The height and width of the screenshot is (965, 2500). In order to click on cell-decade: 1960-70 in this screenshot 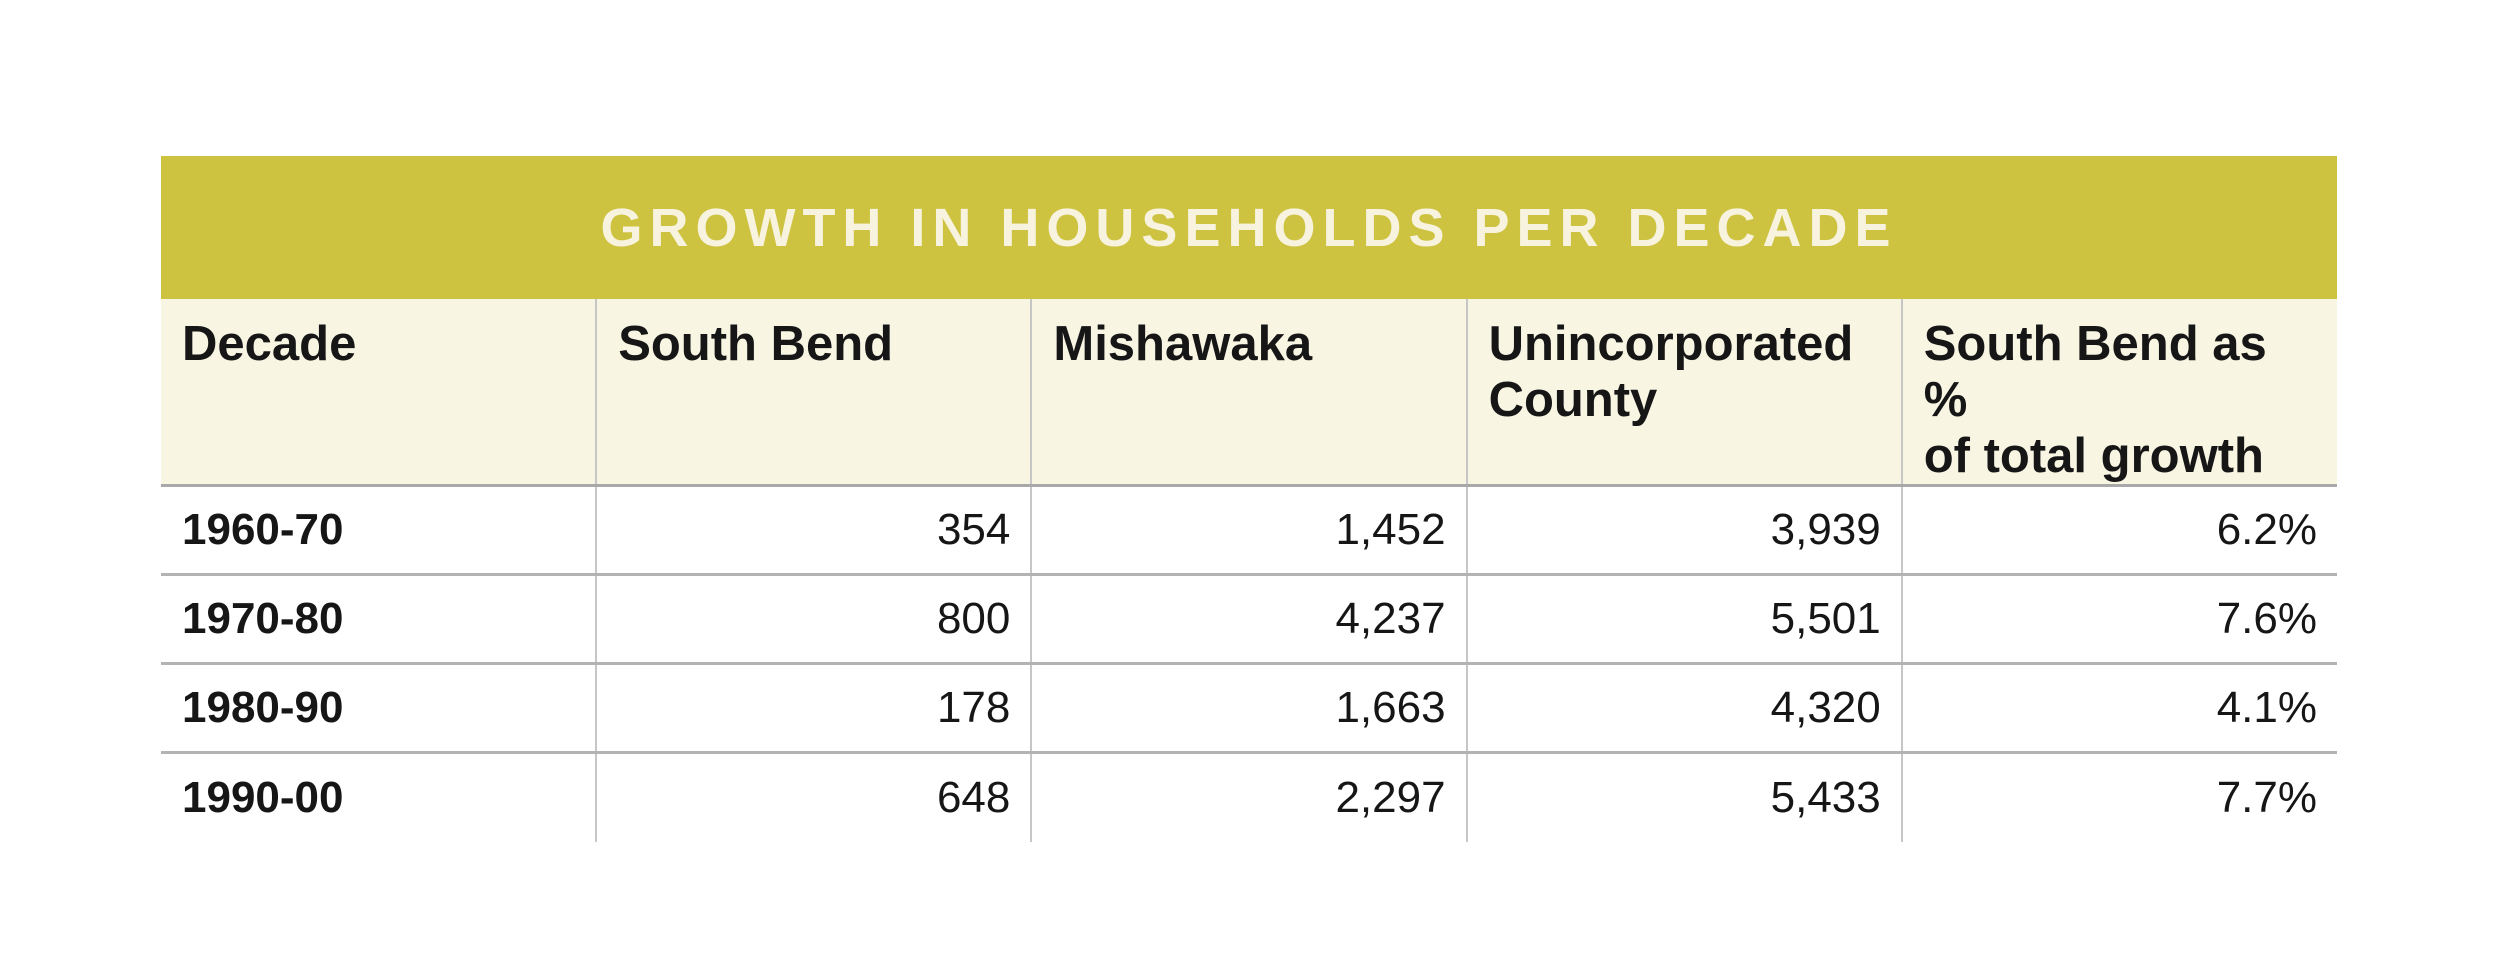, I will do `click(379, 530)`.